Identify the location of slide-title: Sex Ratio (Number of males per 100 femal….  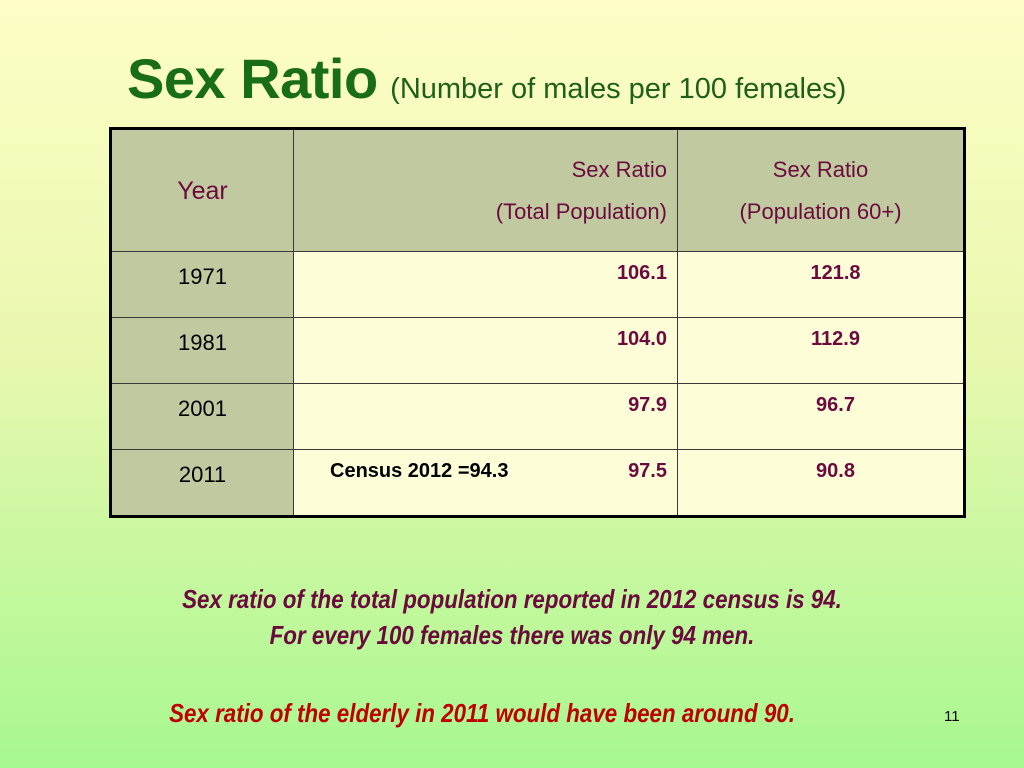
(486, 78).